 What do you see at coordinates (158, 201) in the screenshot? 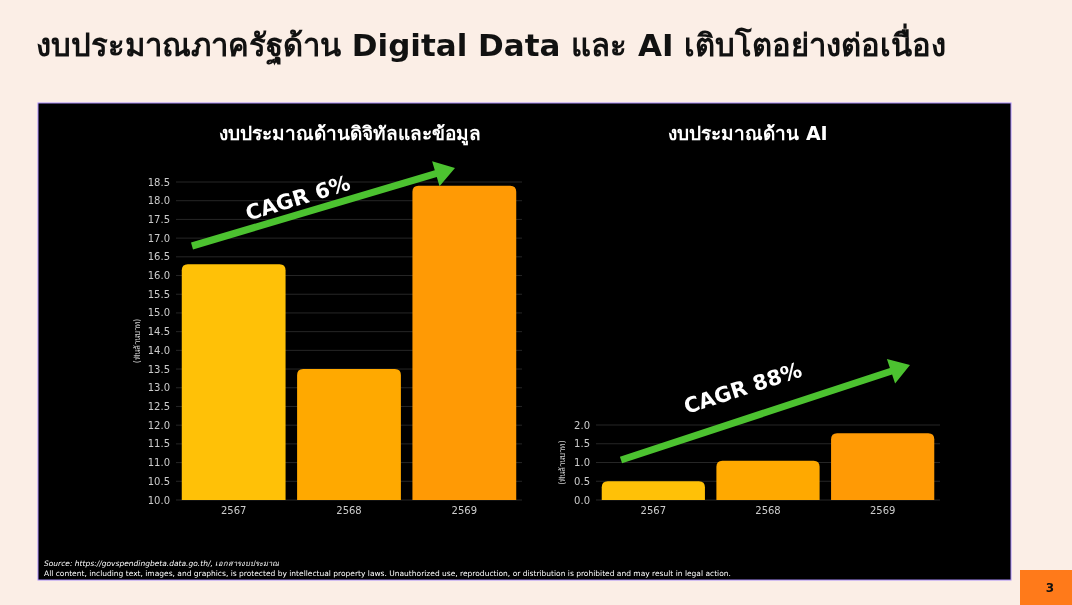
I see `y-tick-label: 18.0` at bounding box center [158, 201].